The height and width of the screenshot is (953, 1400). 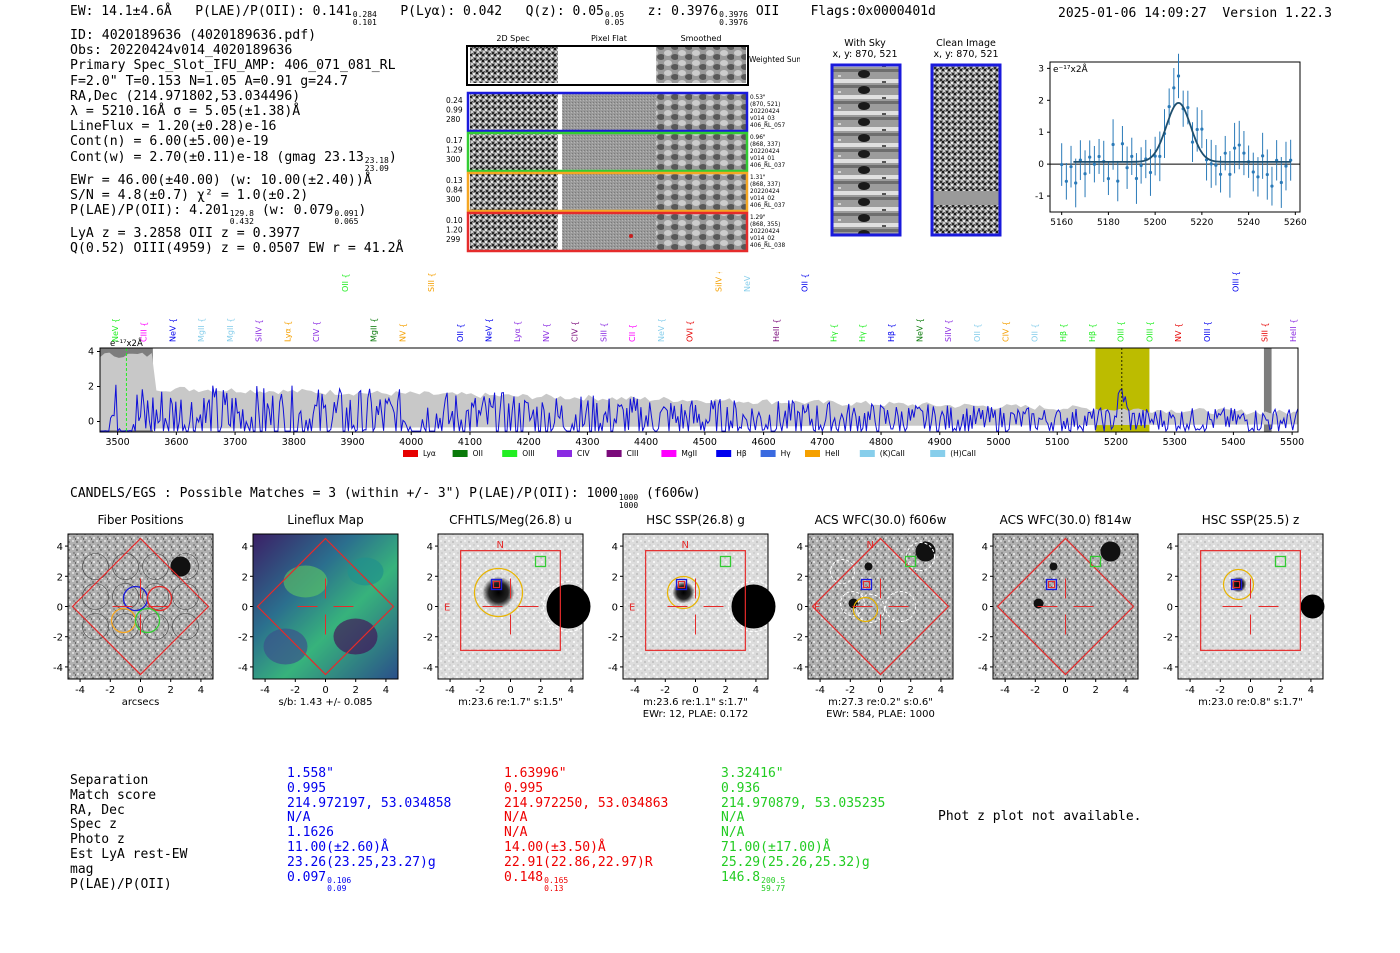 I want to click on stamp-caption: m:27.3 re:0.2" s:0.6", so click(x=880, y=702).